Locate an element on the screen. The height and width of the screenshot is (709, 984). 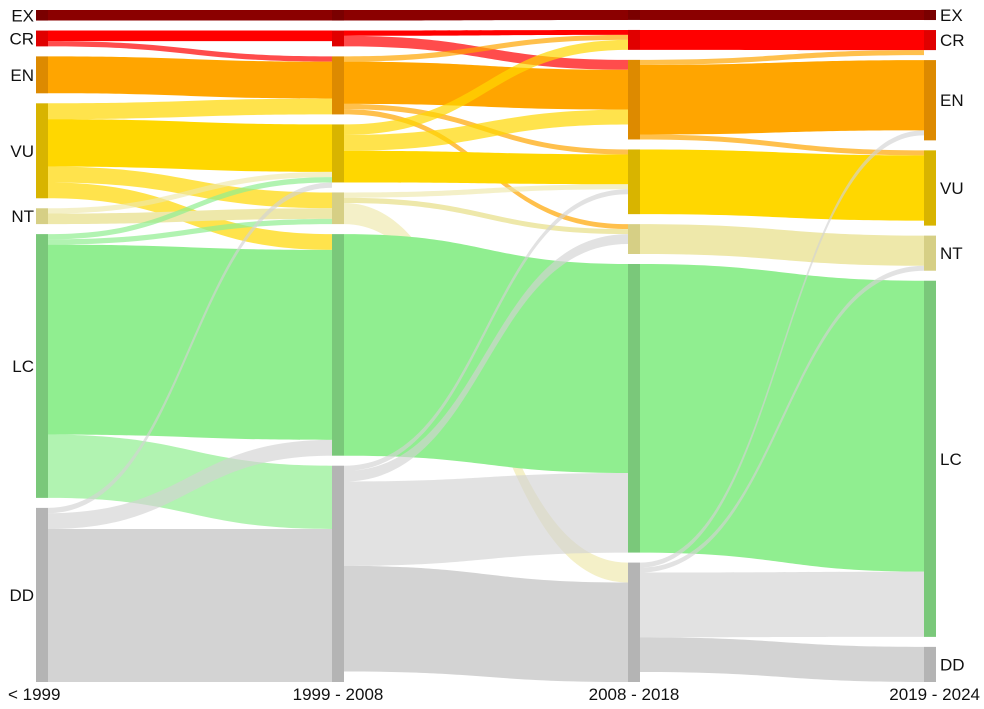
flow-cr-to-en-stage1 is located at coordinates (190, 51).